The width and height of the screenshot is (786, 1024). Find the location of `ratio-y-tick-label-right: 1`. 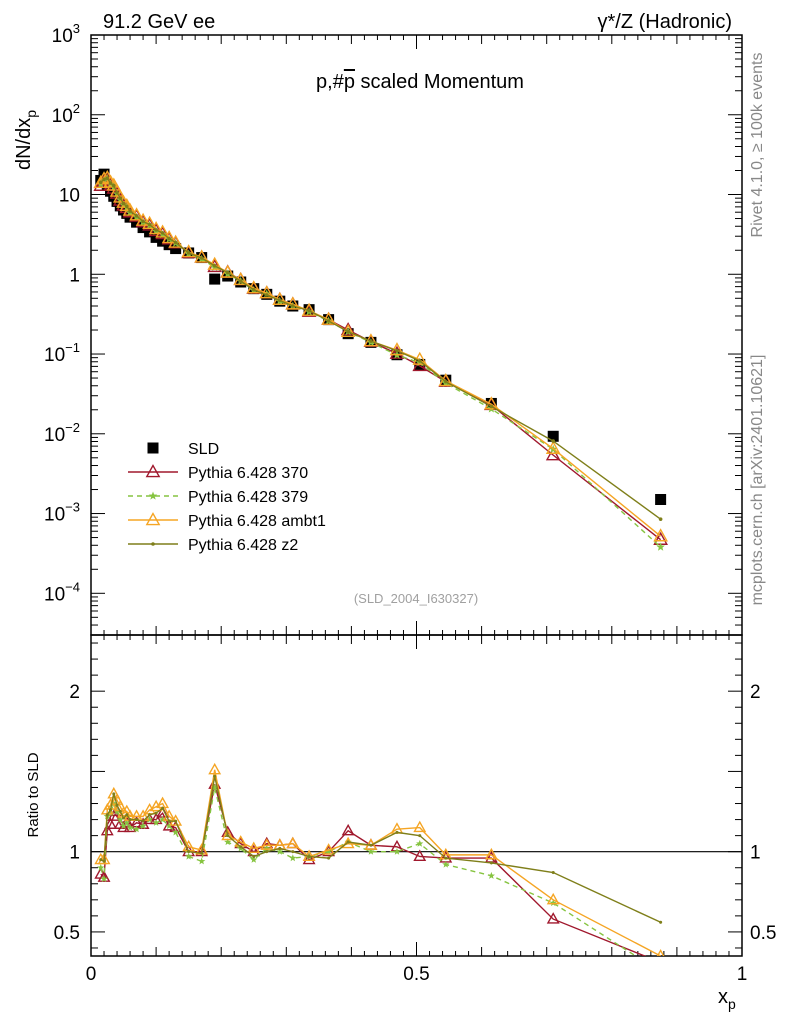

ratio-y-tick-label-right: 1 is located at coordinates (755, 853).